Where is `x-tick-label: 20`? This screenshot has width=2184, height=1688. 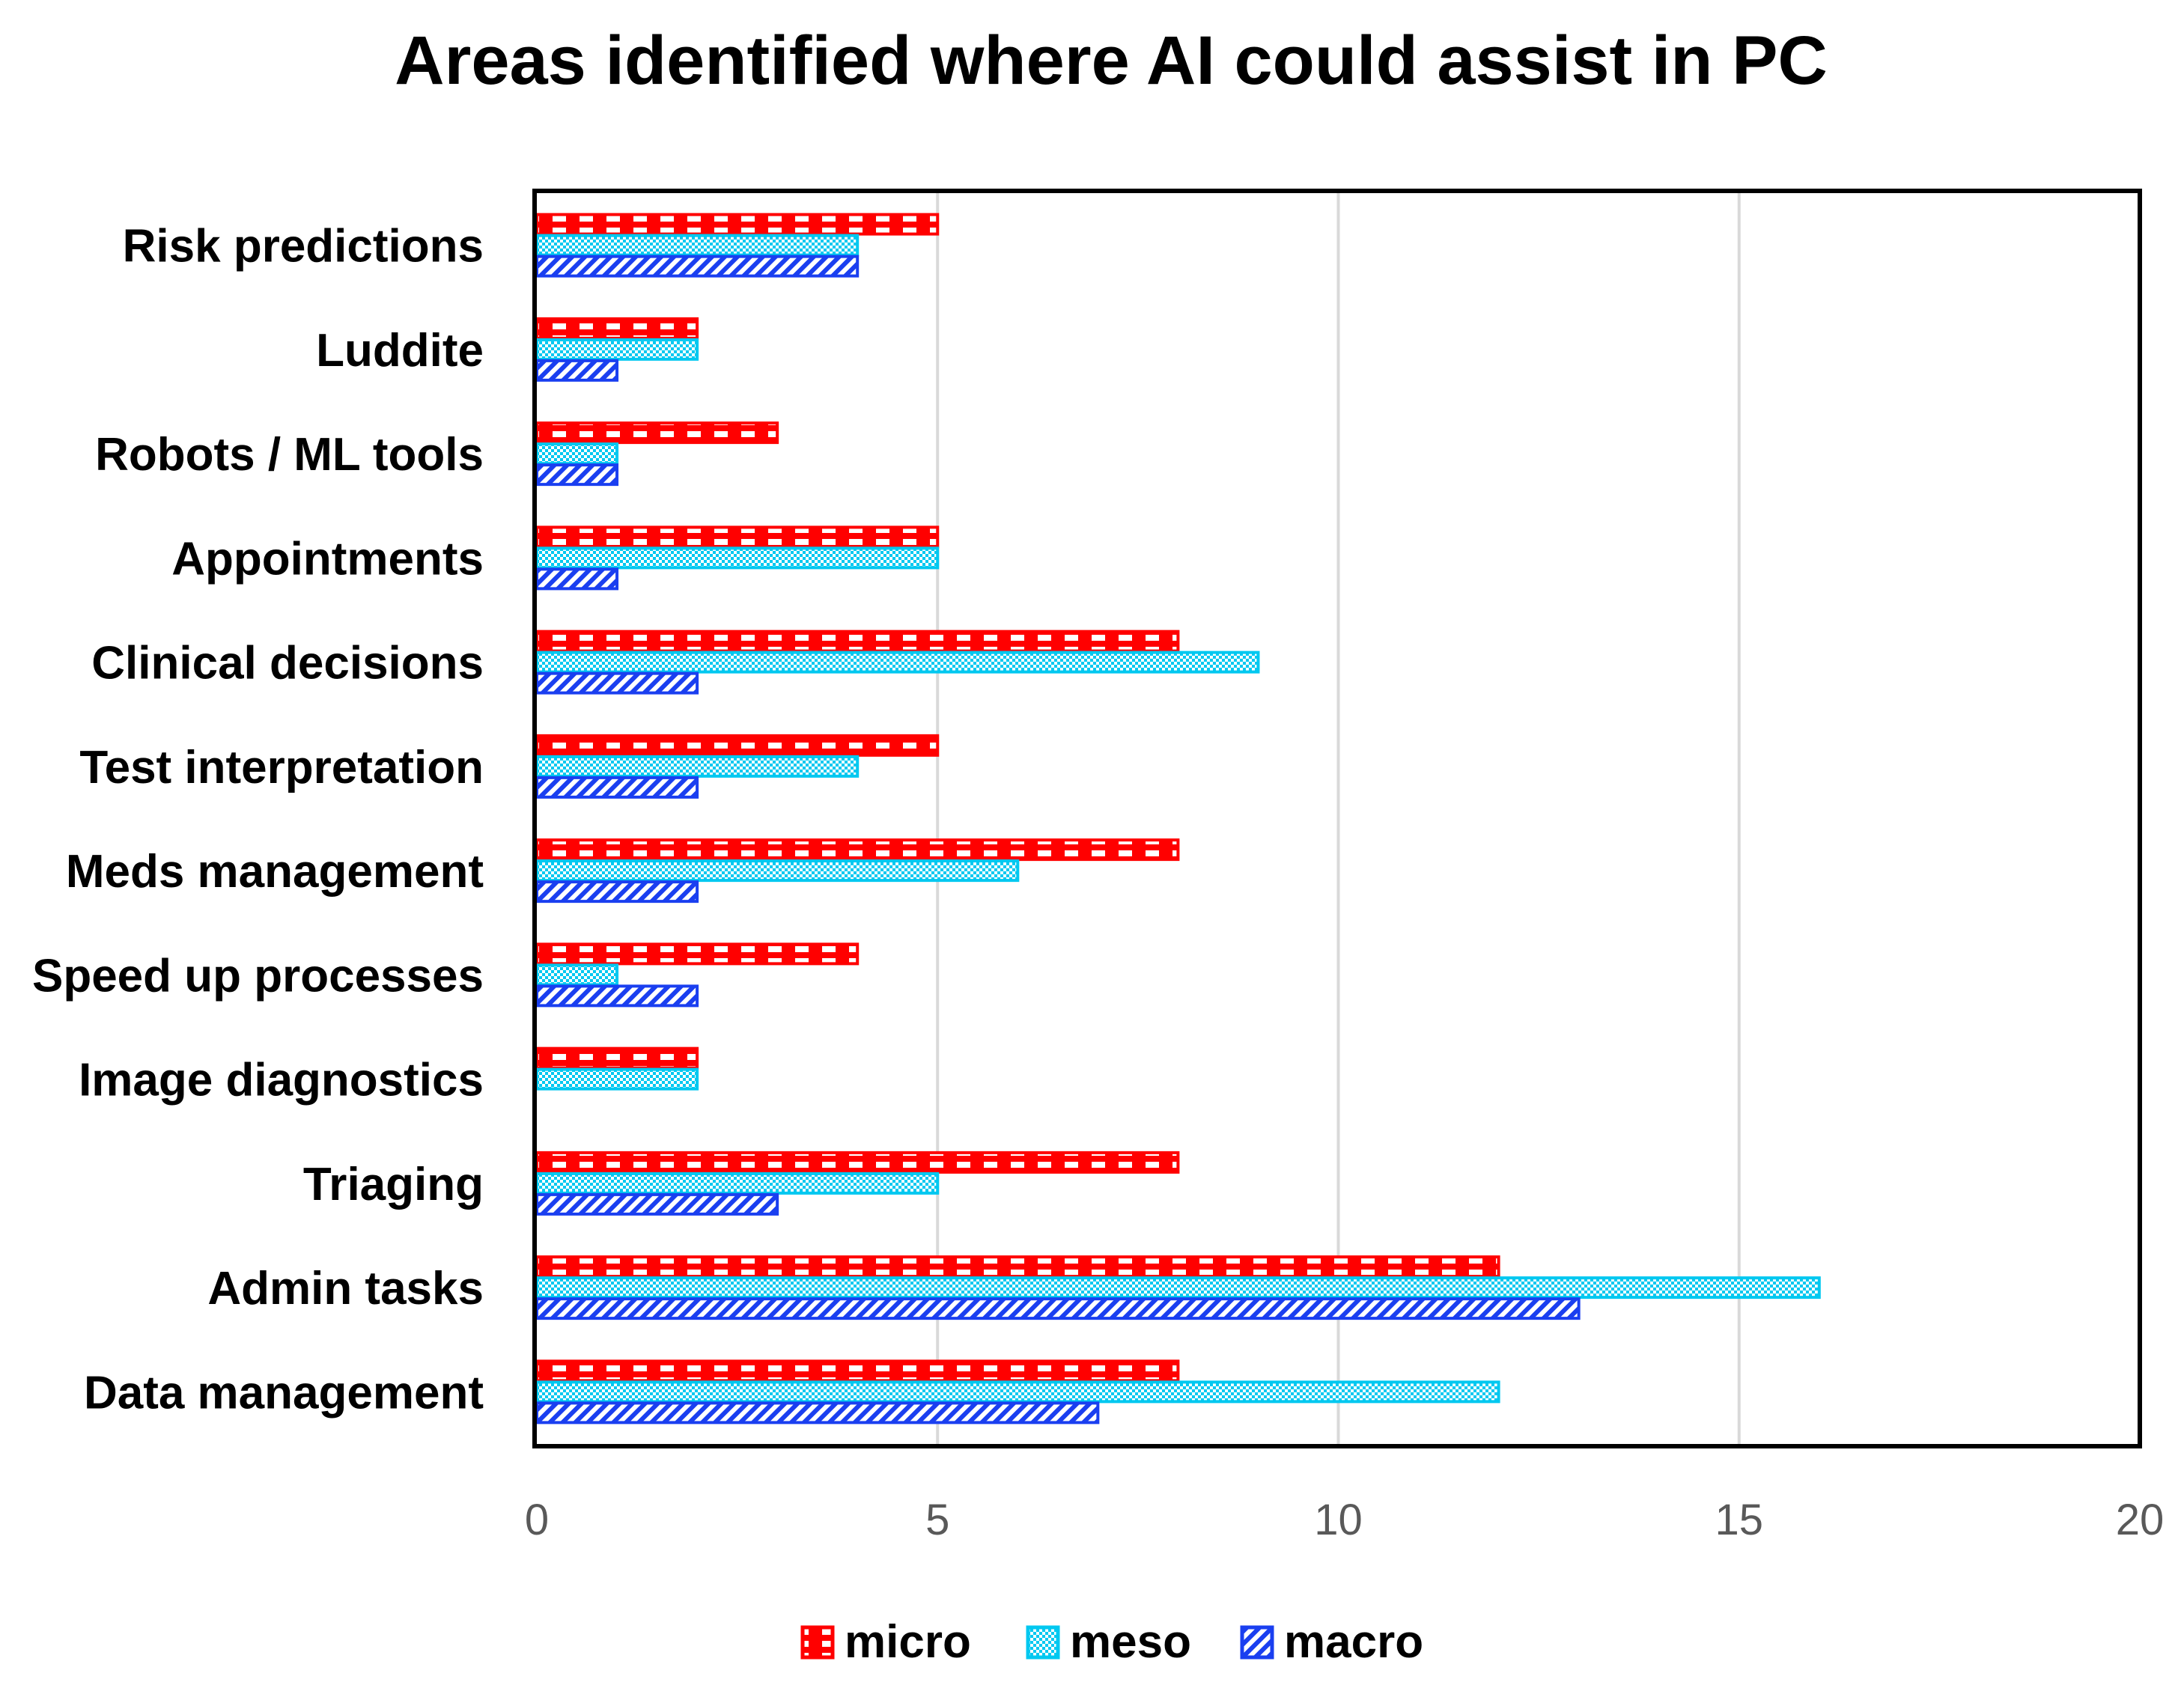
x-tick-label: 20 is located at coordinates (2140, 1520).